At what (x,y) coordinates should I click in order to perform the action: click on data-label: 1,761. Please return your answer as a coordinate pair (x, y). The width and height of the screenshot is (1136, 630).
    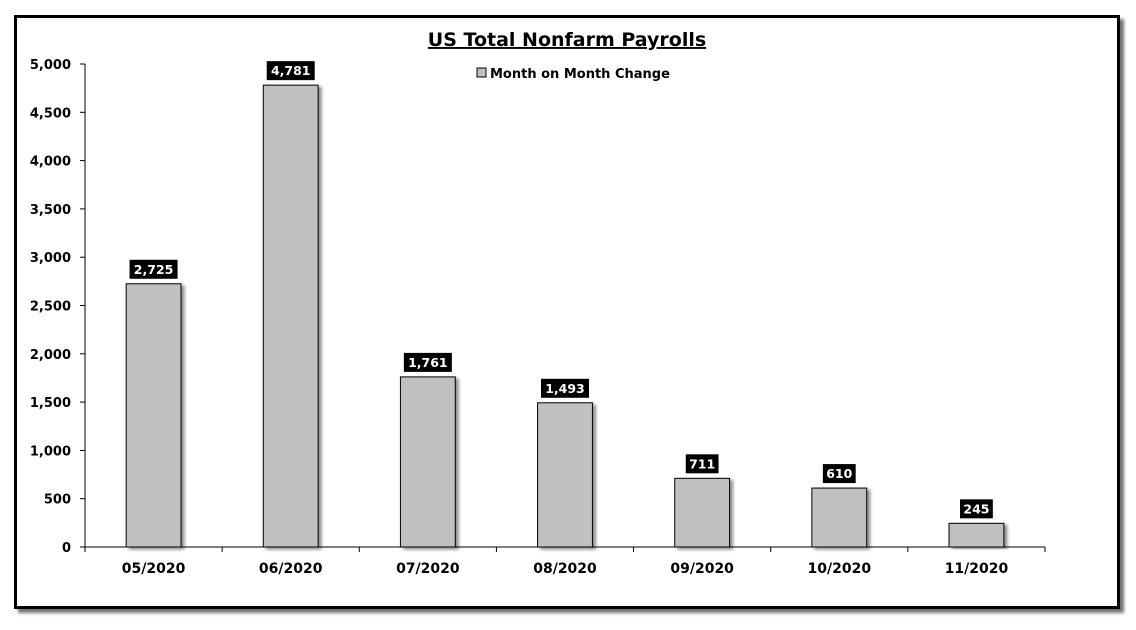
    Looking at the image, I should click on (428, 362).